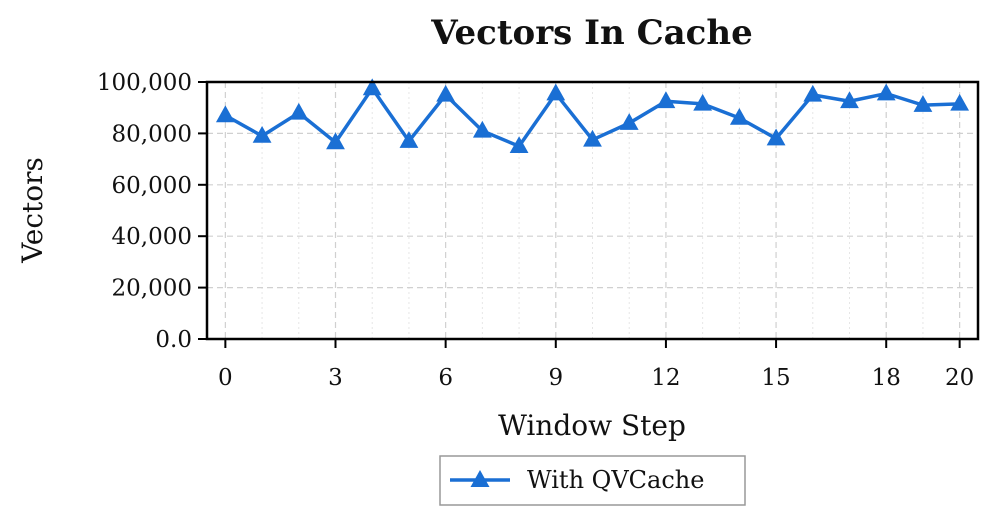 This screenshot has height=522, width=994. Describe the element at coordinates (615, 480) in the screenshot. I see `legend-label: With QVCache` at that location.